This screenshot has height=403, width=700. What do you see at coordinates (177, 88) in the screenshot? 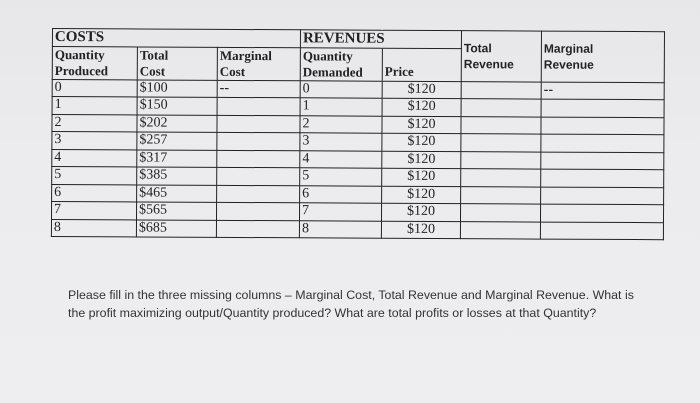
I see `total-cost-cell: $100` at bounding box center [177, 88].